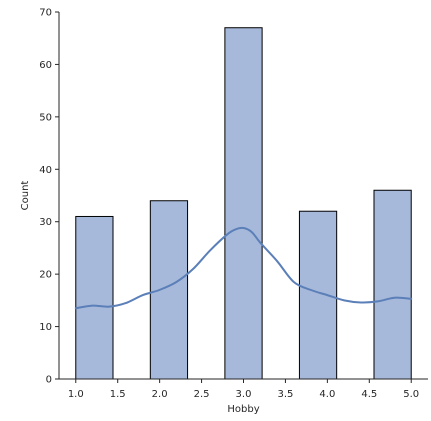 Image resolution: width=431 pixels, height=421 pixels. Describe the element at coordinates (45, 327) in the screenshot. I see `y-tick-label: 10` at that location.